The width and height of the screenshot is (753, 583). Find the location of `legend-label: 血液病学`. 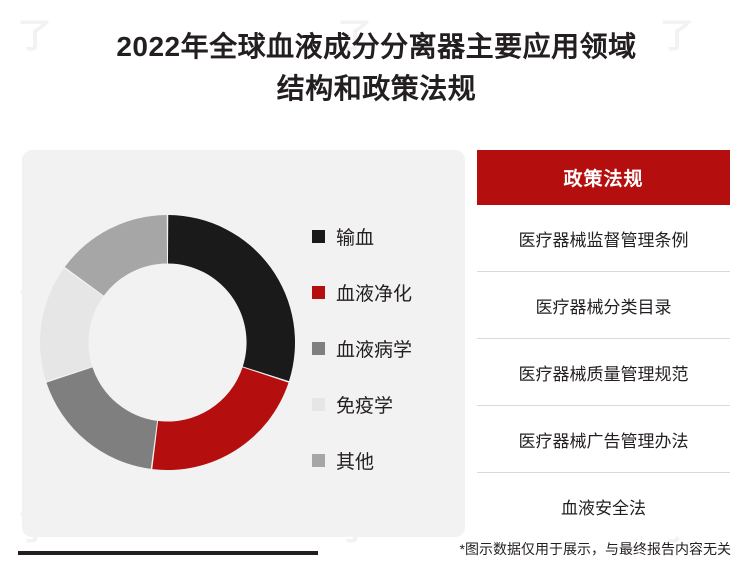

legend-label: 血液病学 is located at coordinates (374, 350).